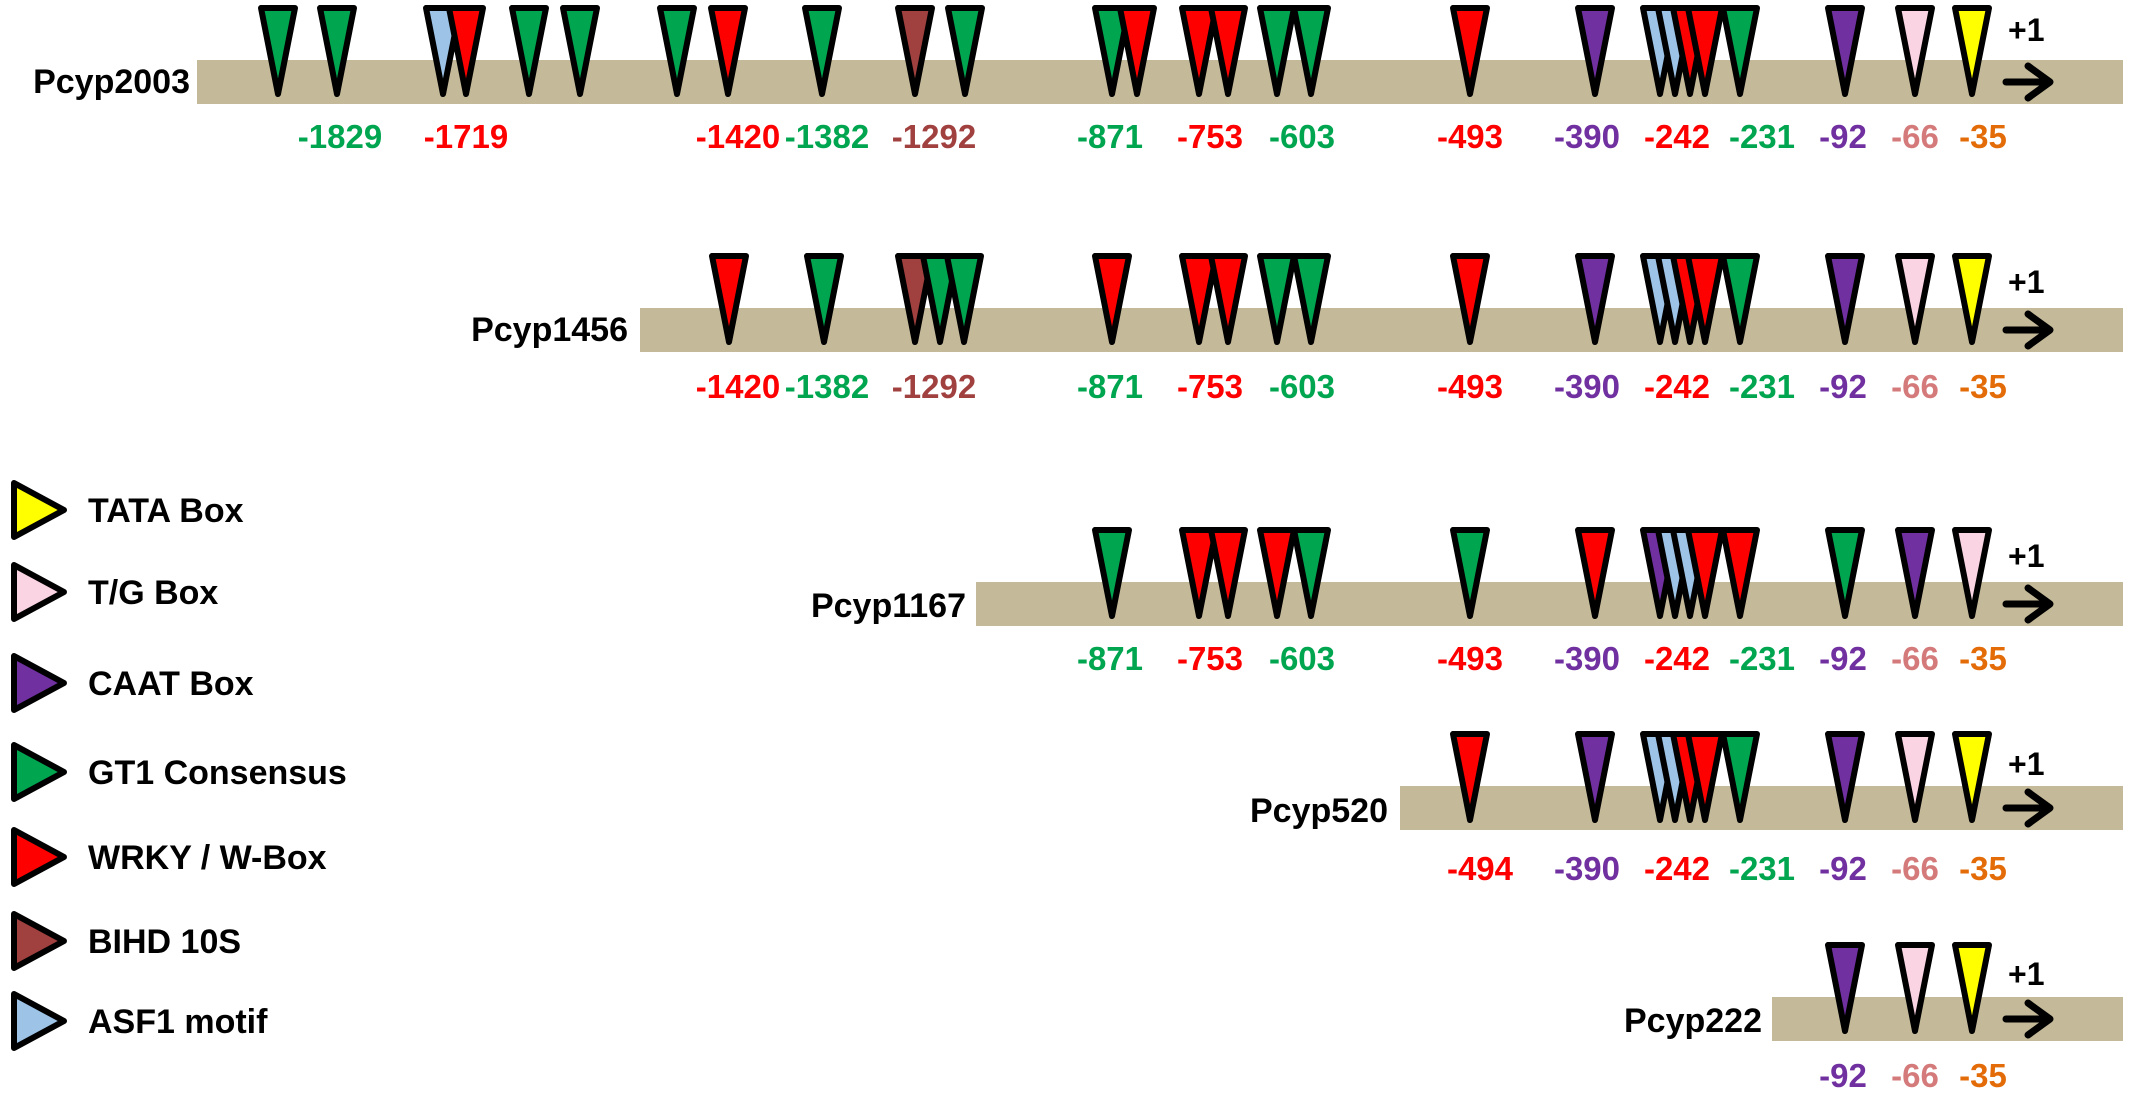 The height and width of the screenshot is (1099, 2133). Describe the element at coordinates (1319, 811) in the screenshot. I see `promoter-name: Pcyp520` at that location.